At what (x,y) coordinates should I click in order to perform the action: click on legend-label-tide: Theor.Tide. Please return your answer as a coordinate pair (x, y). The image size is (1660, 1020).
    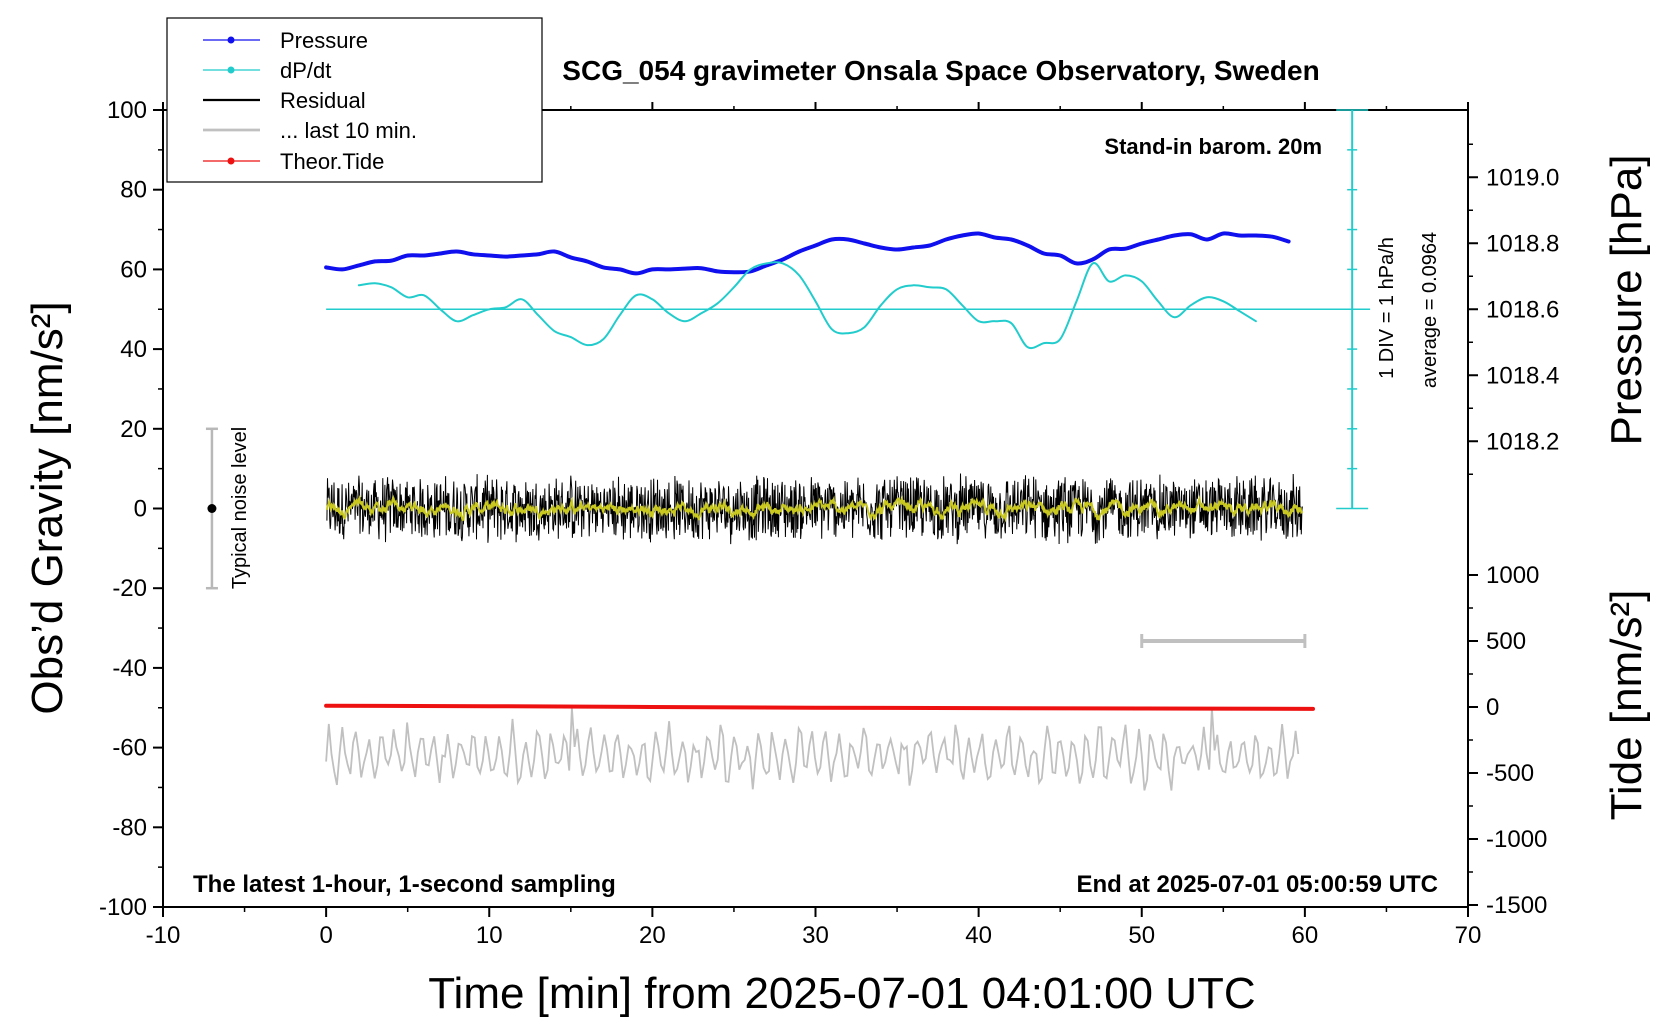
    Looking at the image, I should click on (332, 161).